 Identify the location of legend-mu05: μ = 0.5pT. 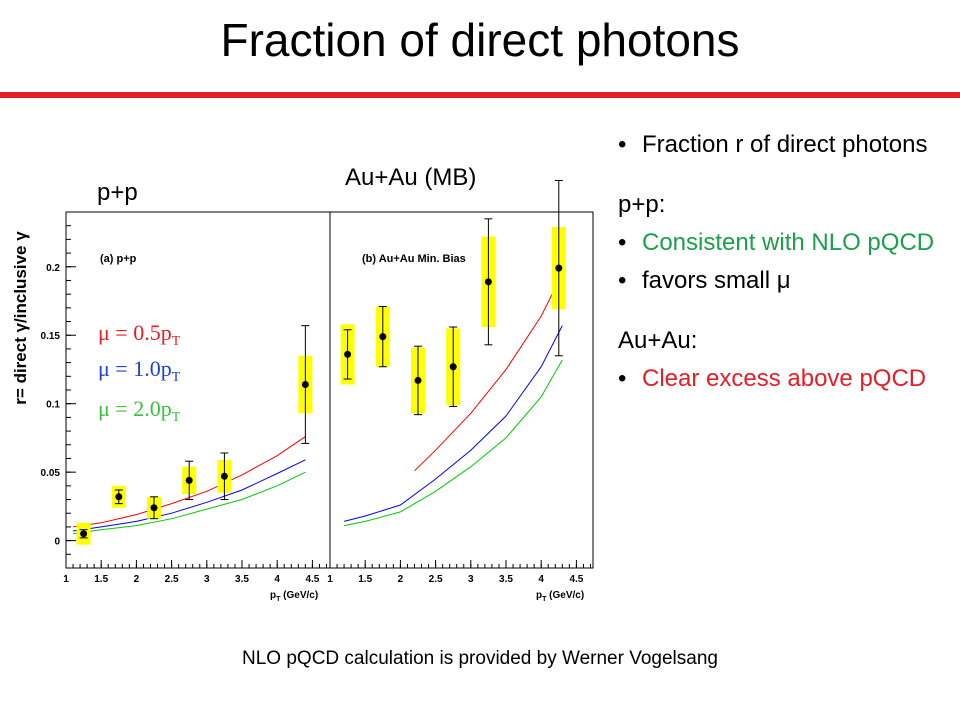
(139, 334).